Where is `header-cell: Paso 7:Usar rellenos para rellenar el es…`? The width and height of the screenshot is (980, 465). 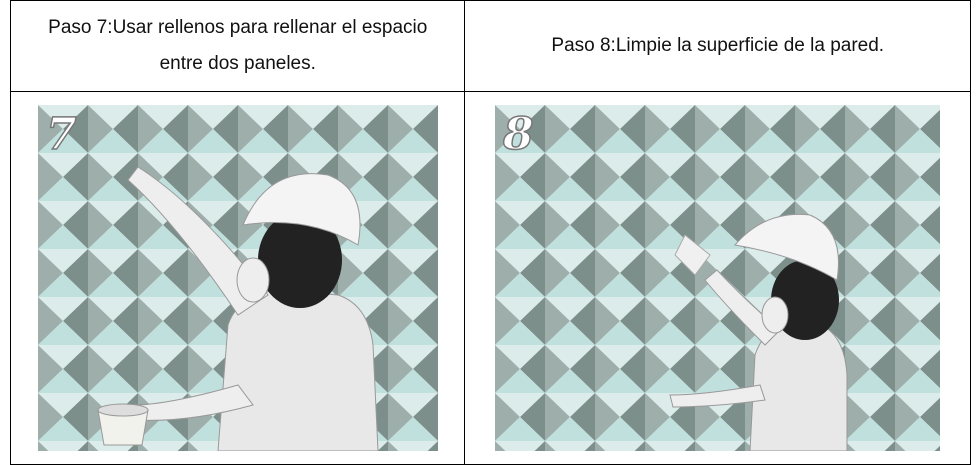
header-cell: Paso 7:Usar rellenos para rellenar el es… is located at coordinates (237, 46).